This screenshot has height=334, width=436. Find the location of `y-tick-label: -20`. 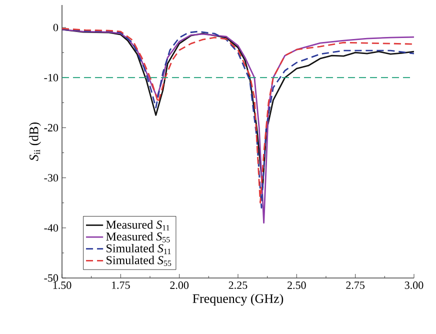

y-tick-label: -20 is located at coordinates (51, 128).